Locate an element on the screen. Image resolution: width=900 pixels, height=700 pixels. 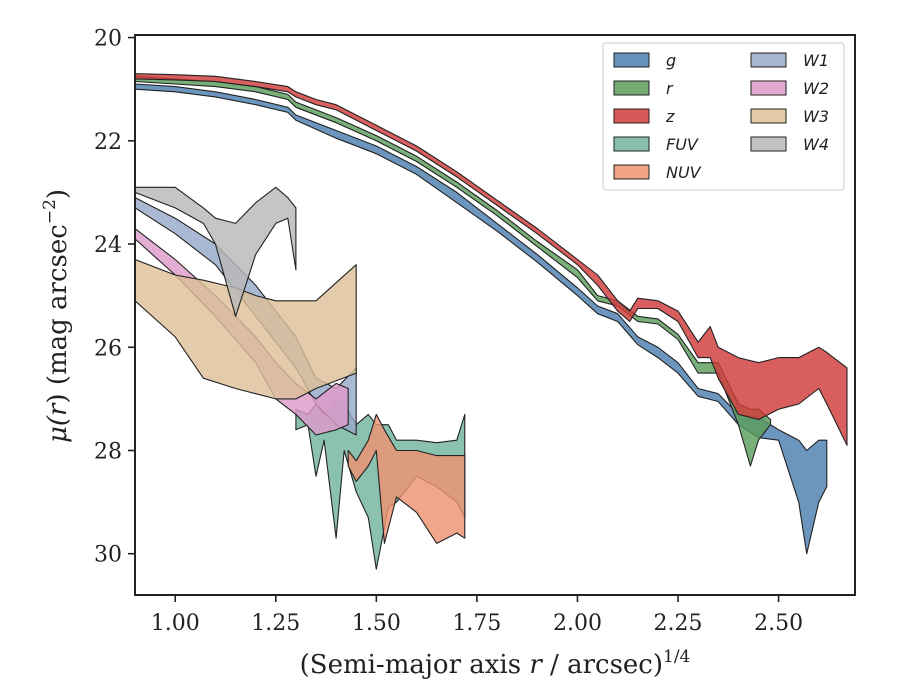
legend: grz FUV NUV W1 W2 W3 W4 is located at coordinates (723, 116).